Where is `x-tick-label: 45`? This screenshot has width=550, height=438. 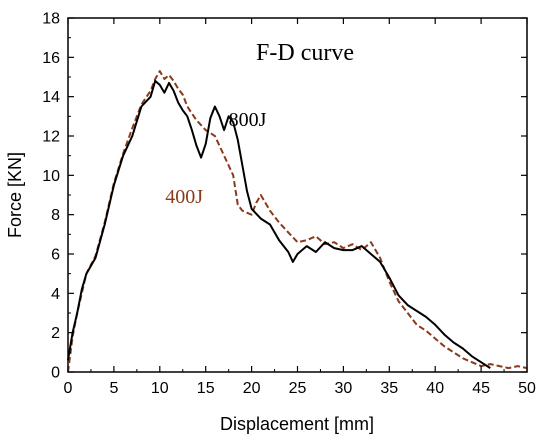 x-tick-label: 45 is located at coordinates (481, 388).